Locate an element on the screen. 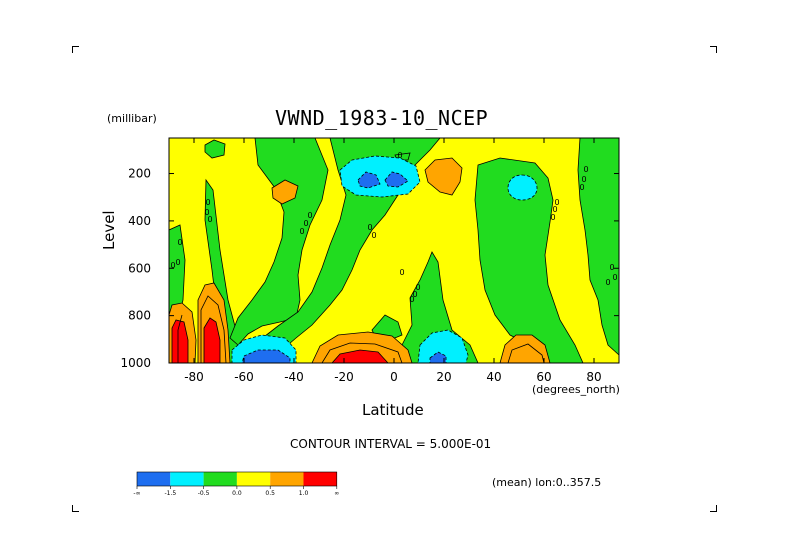  colorbar-label: 1.0 is located at coordinates (304, 493).